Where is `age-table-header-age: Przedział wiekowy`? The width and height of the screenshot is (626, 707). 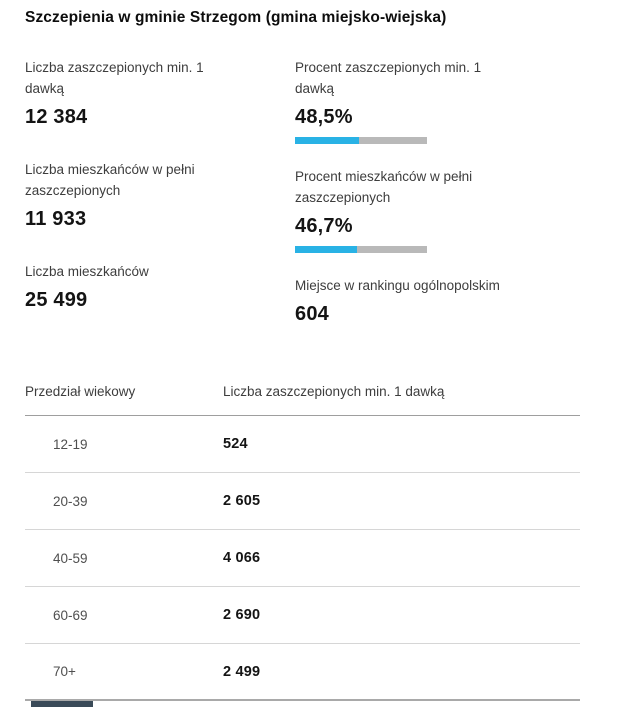 age-table-header-age: Przedział wiekowy is located at coordinates (80, 391).